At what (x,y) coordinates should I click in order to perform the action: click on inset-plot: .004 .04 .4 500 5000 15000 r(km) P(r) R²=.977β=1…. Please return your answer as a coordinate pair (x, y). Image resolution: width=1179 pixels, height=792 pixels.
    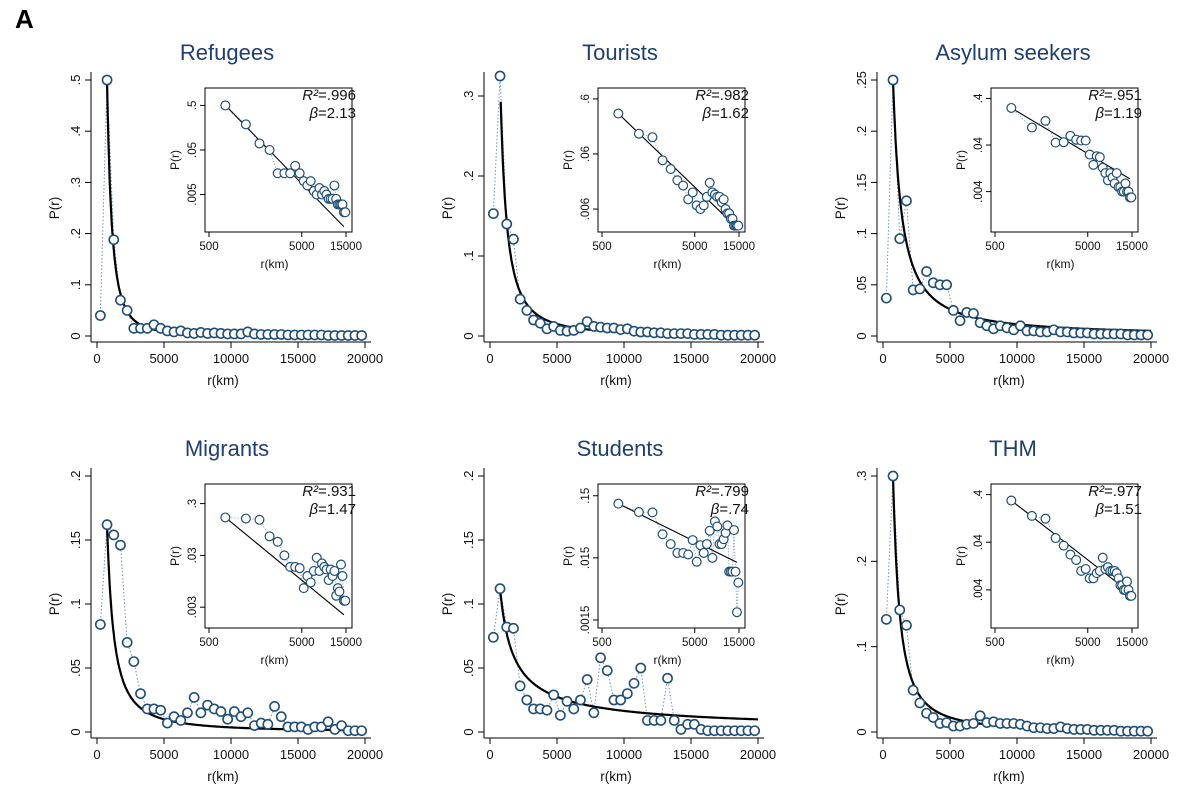
    Looking at the image, I should click on (1051, 575).